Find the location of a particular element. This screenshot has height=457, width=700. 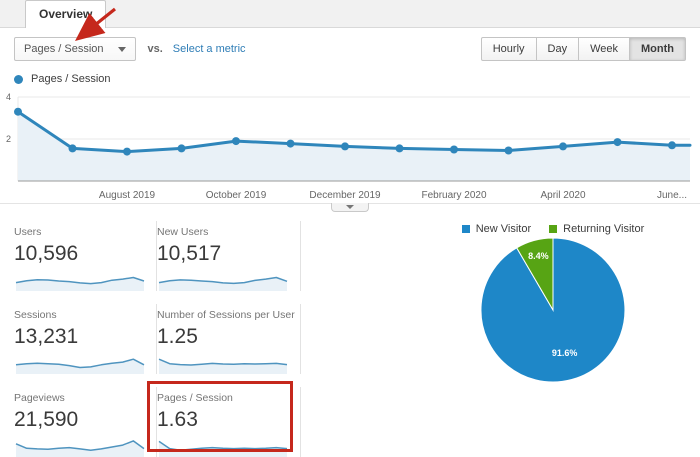

legend-entry-label: New Visitor is located at coordinates (503, 229).